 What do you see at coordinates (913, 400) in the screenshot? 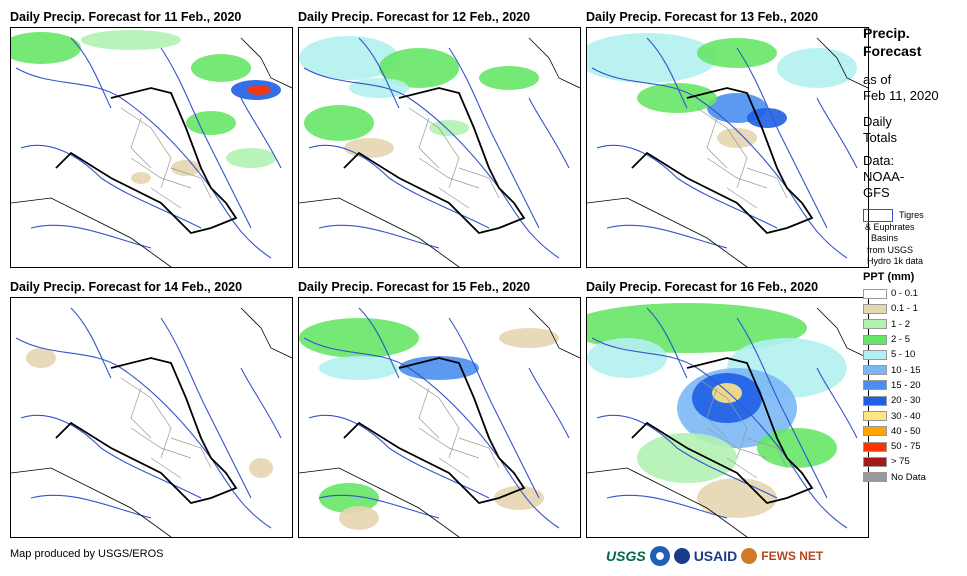
I see `ppt-class-row: 20 - 30` at bounding box center [913, 400].